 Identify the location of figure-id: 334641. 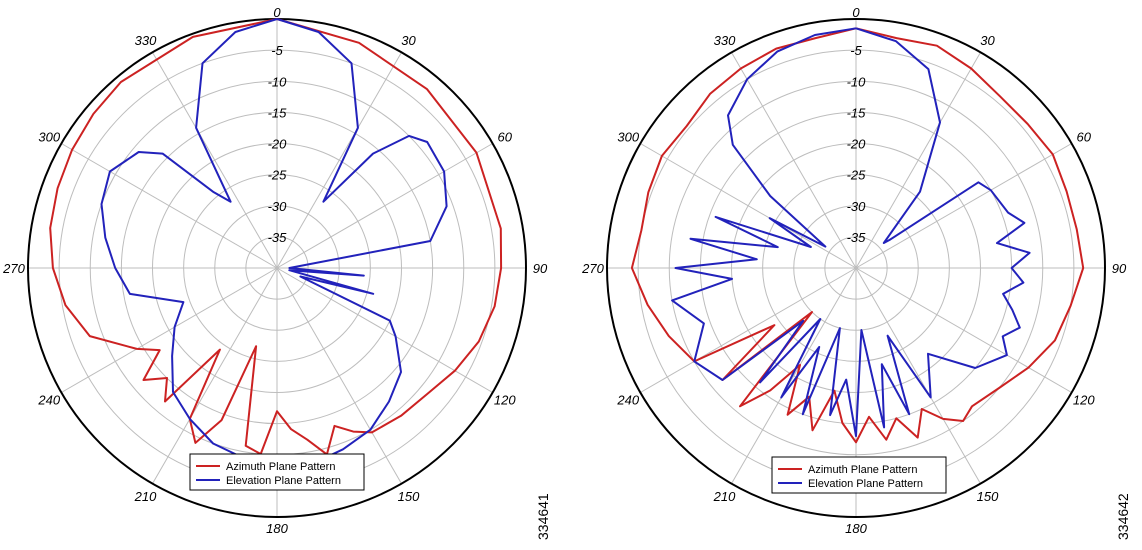
(543, 516).